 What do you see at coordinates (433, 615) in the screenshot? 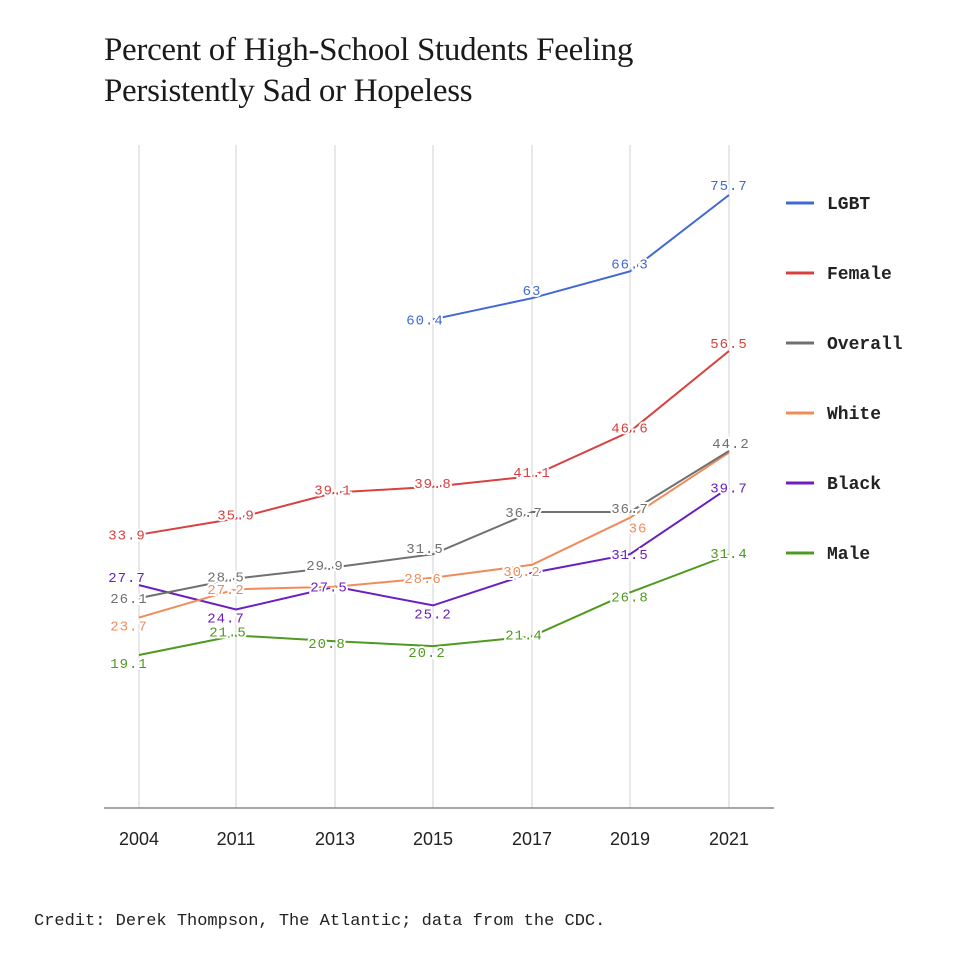
I see `data-label-black: 25.2` at bounding box center [433, 615].